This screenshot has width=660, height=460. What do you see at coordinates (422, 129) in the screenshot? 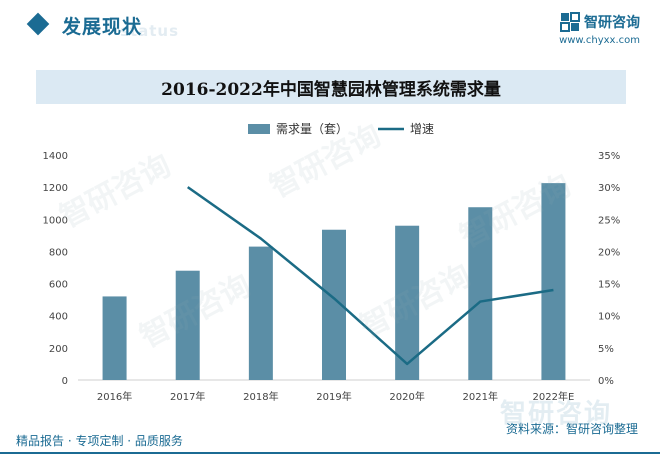
I see `legend-line-label: 增速` at bounding box center [422, 129].